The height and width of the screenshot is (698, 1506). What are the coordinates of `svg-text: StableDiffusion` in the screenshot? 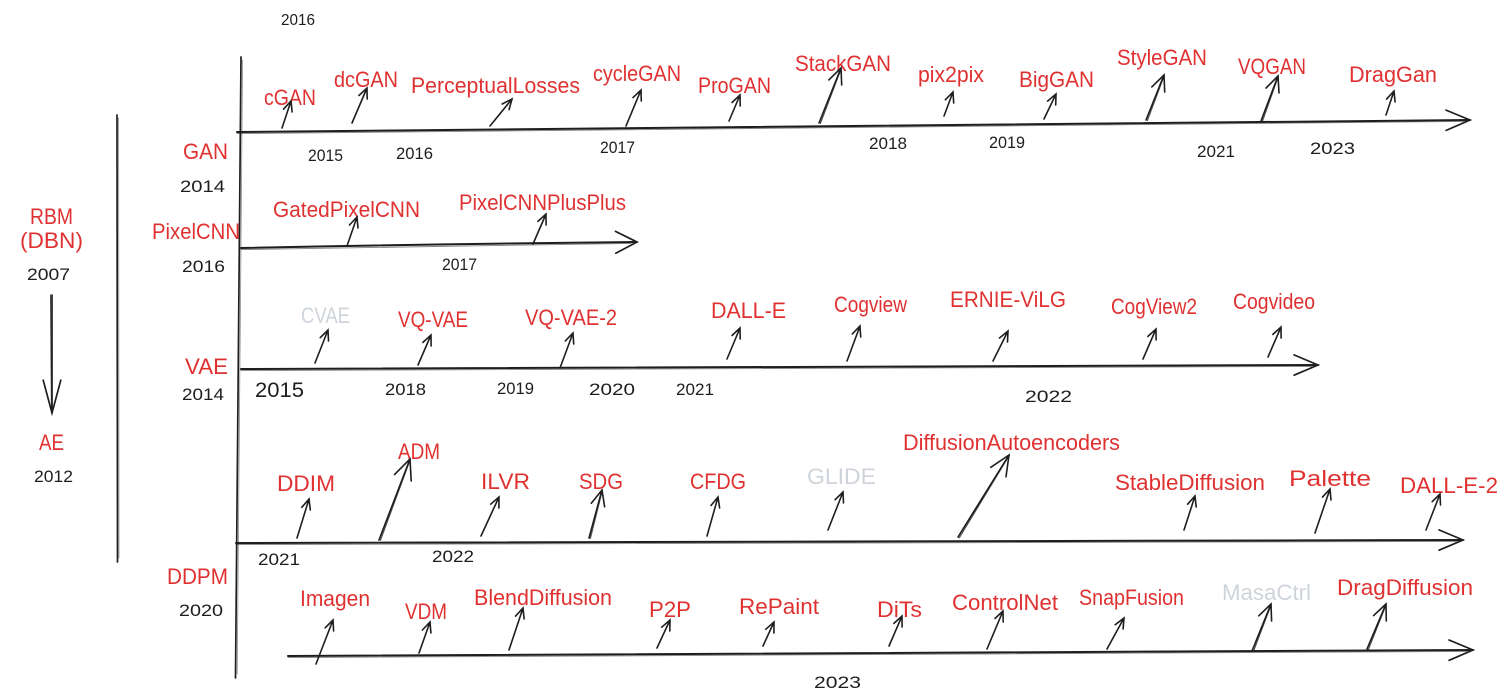 It's located at (1190, 482).